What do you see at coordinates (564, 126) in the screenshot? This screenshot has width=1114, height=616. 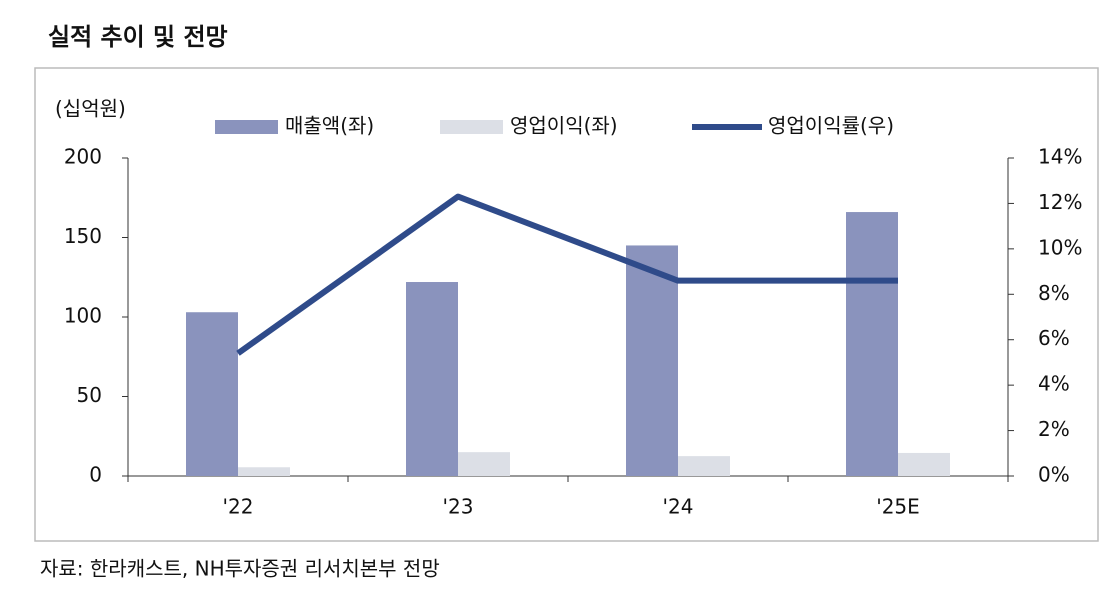 I see `legend-label: 영업이익(좌)` at bounding box center [564, 126].